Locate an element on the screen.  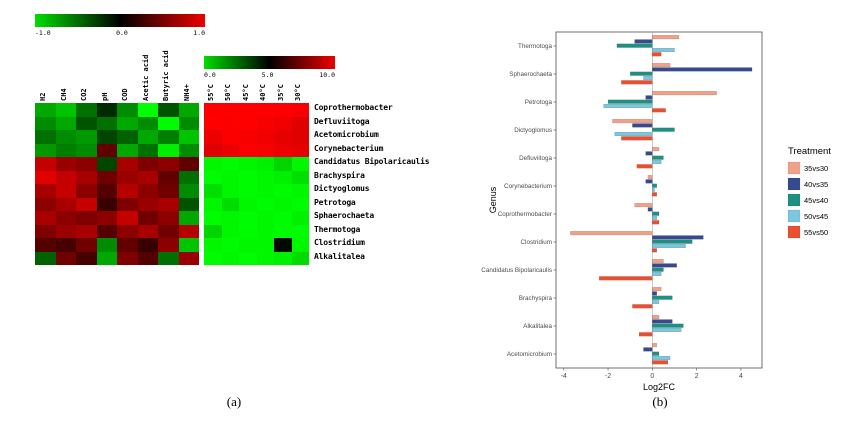
colorbar-abundance-gradient is located at coordinates (269, 62).